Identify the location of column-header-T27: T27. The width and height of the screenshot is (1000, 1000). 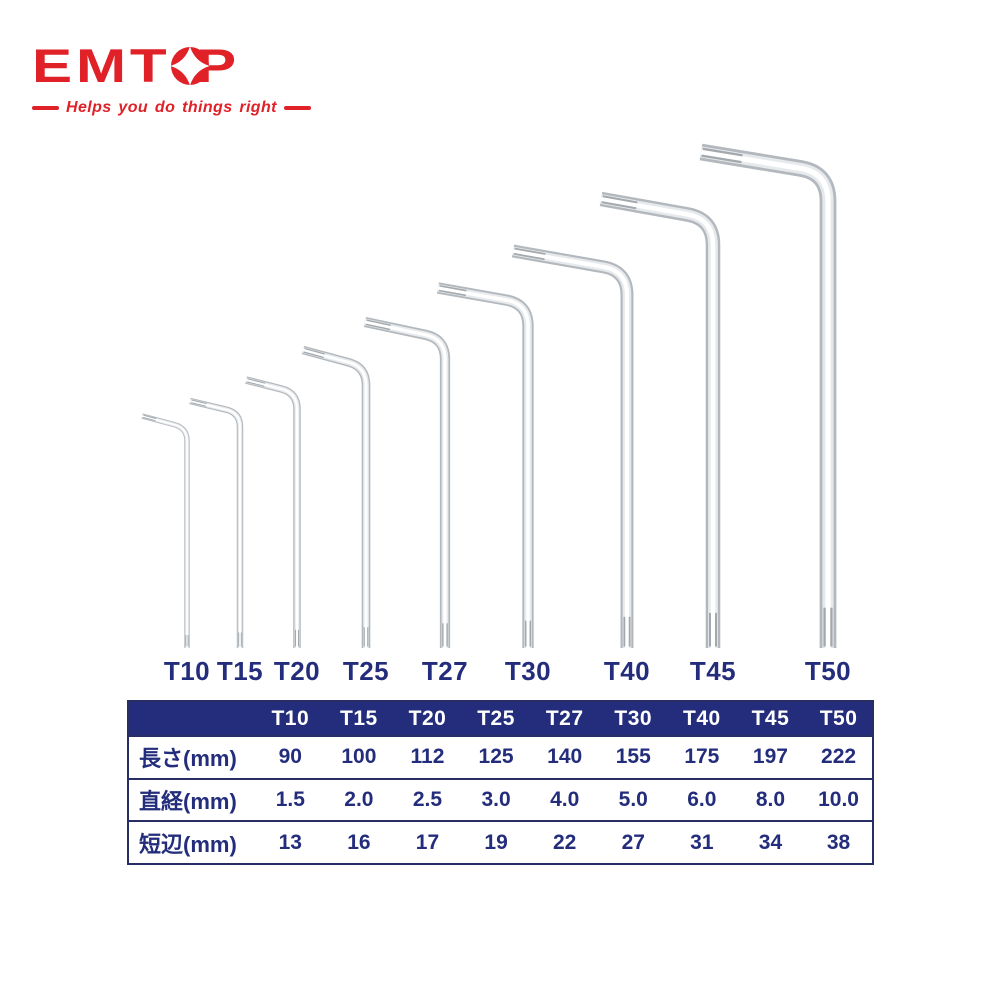
(564, 718).